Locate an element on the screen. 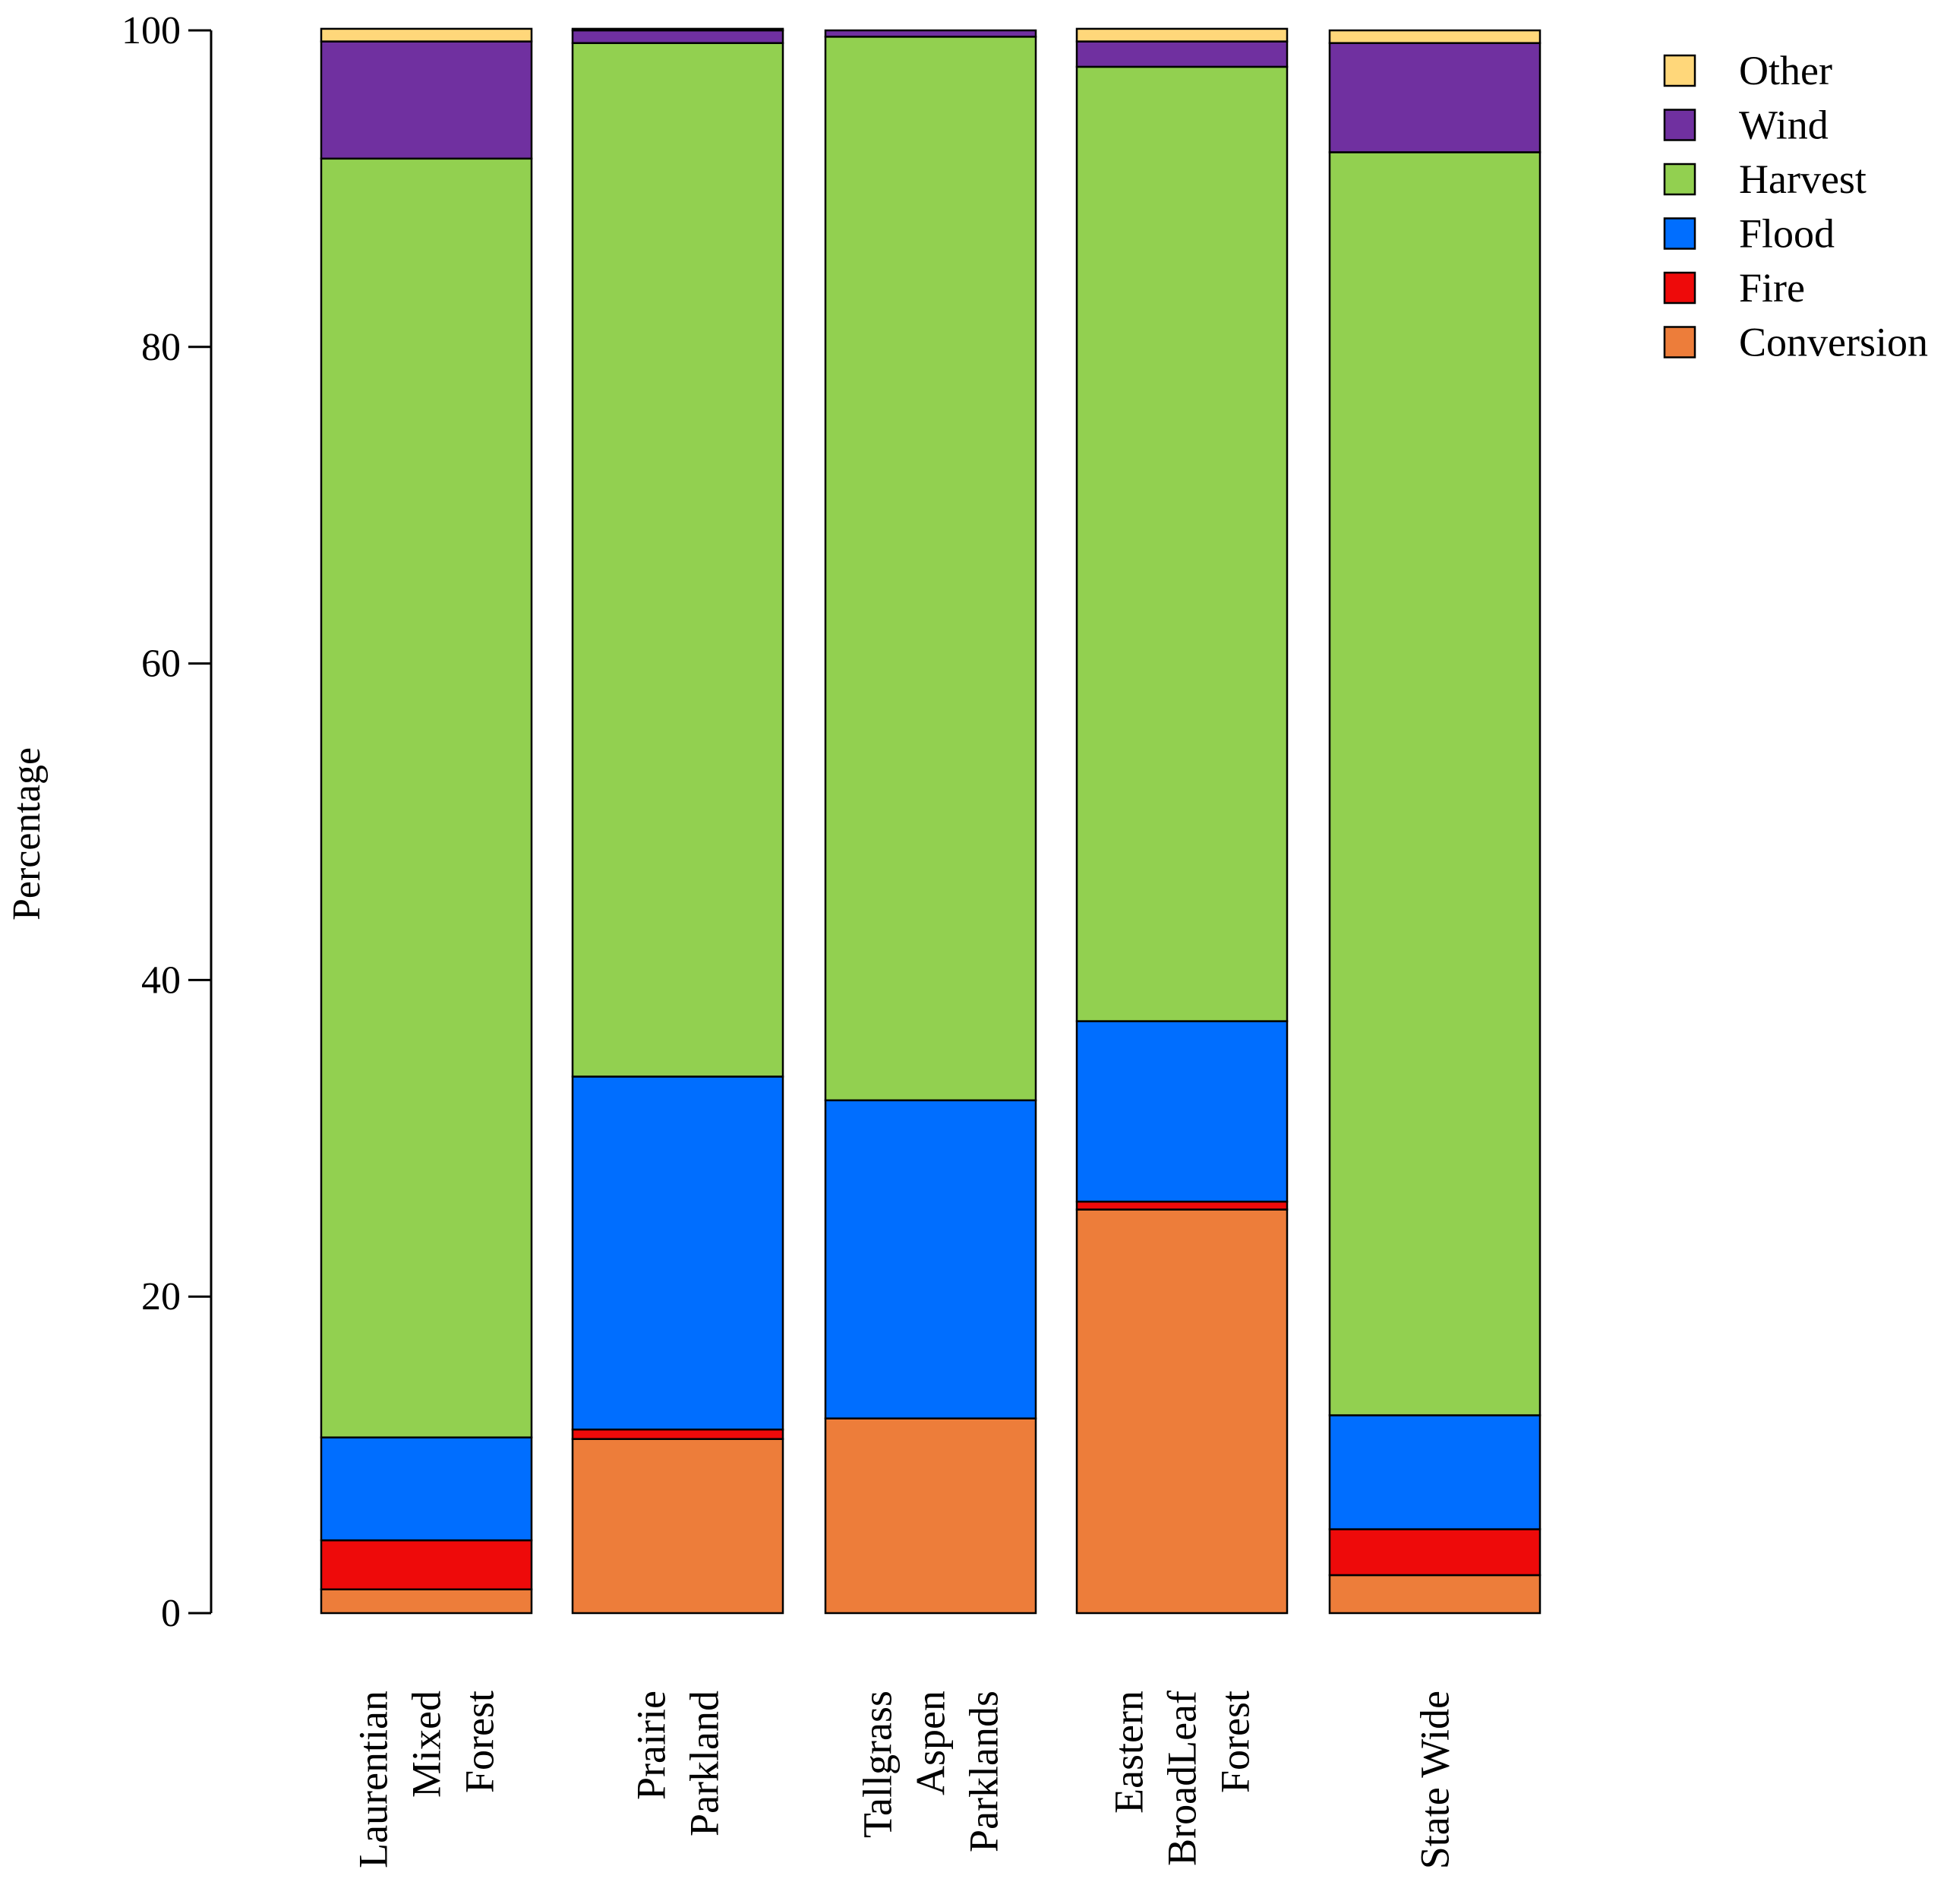 Image resolution: width=1947 pixels, height=1904 pixels. category-label-4-1: Eastern is located at coordinates (1129, 1752).